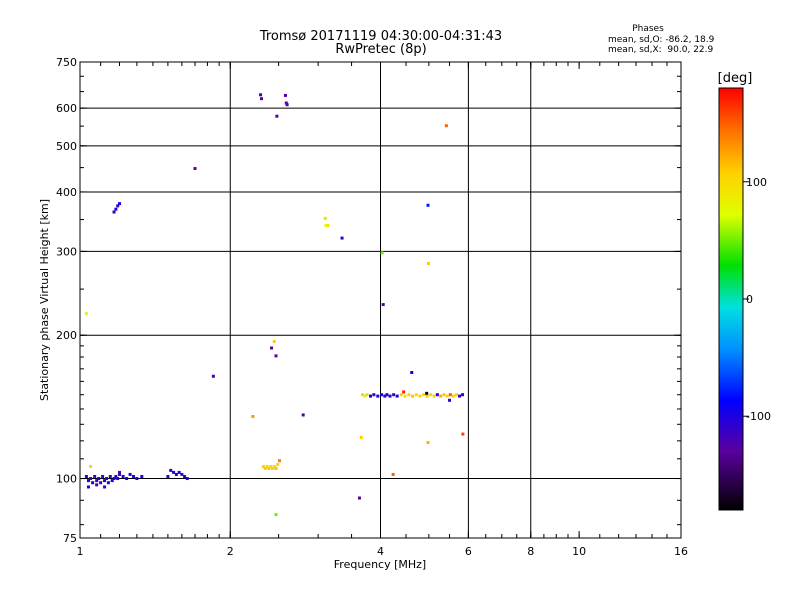  I want to click on x-tick-label: 8, so click(530, 551).